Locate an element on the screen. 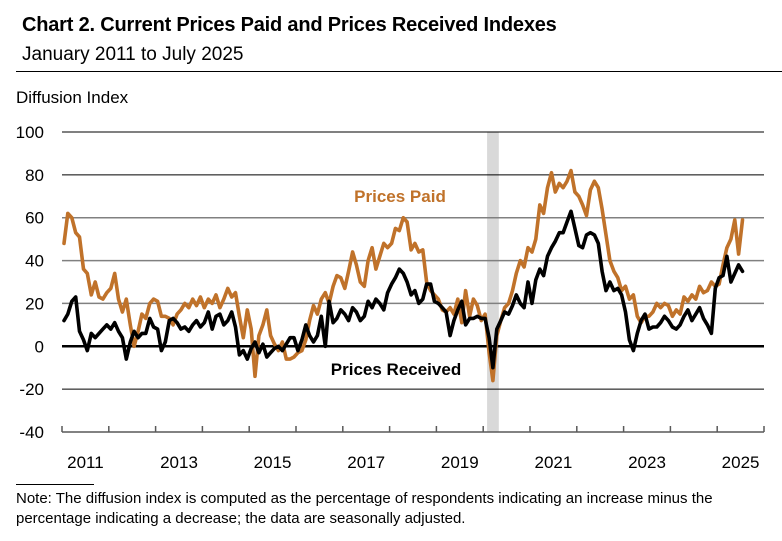  recession-layer is located at coordinates (493, 282).